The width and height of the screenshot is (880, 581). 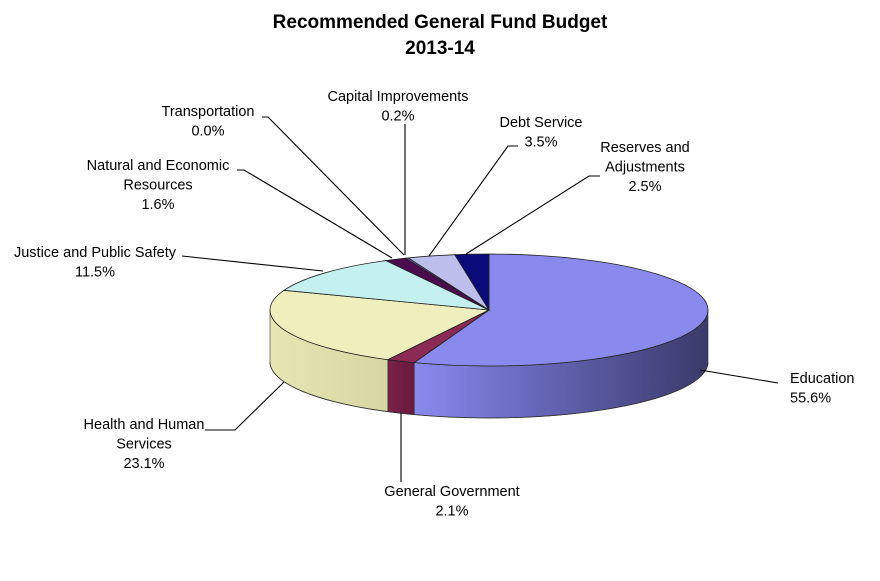 What do you see at coordinates (440, 22) in the screenshot?
I see `chart-title: Recommended General Fund Budget` at bounding box center [440, 22].